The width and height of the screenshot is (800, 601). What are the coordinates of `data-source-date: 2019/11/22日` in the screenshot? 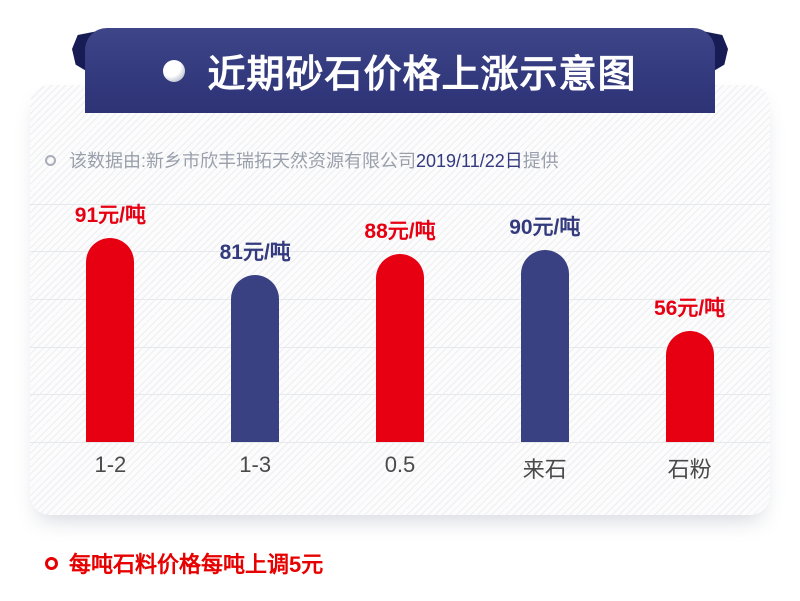 It's located at (469, 161).